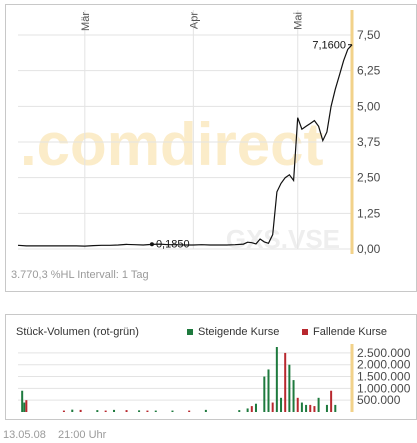 This screenshot has width=417, height=443. What do you see at coordinates (82, 435) in the screenshot?
I see `timestamp-time: 21:00 Uhr` at bounding box center [82, 435].